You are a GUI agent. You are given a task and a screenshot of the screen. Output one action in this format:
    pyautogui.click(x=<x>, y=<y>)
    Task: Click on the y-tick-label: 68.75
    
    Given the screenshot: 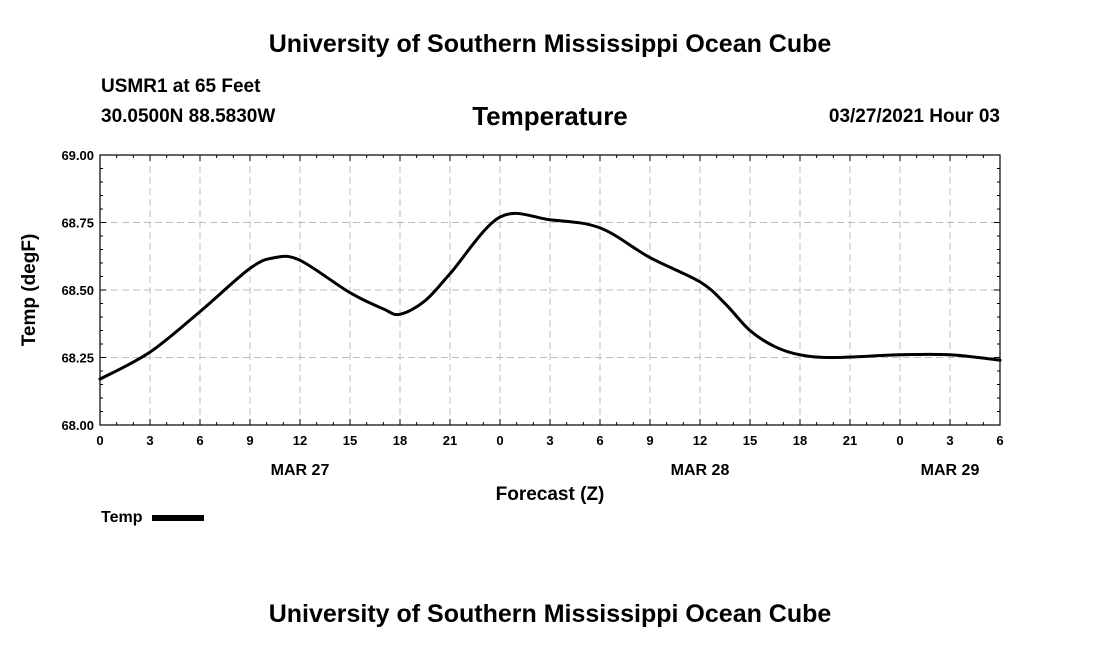 What is the action you would take?
    pyautogui.click(x=77, y=223)
    